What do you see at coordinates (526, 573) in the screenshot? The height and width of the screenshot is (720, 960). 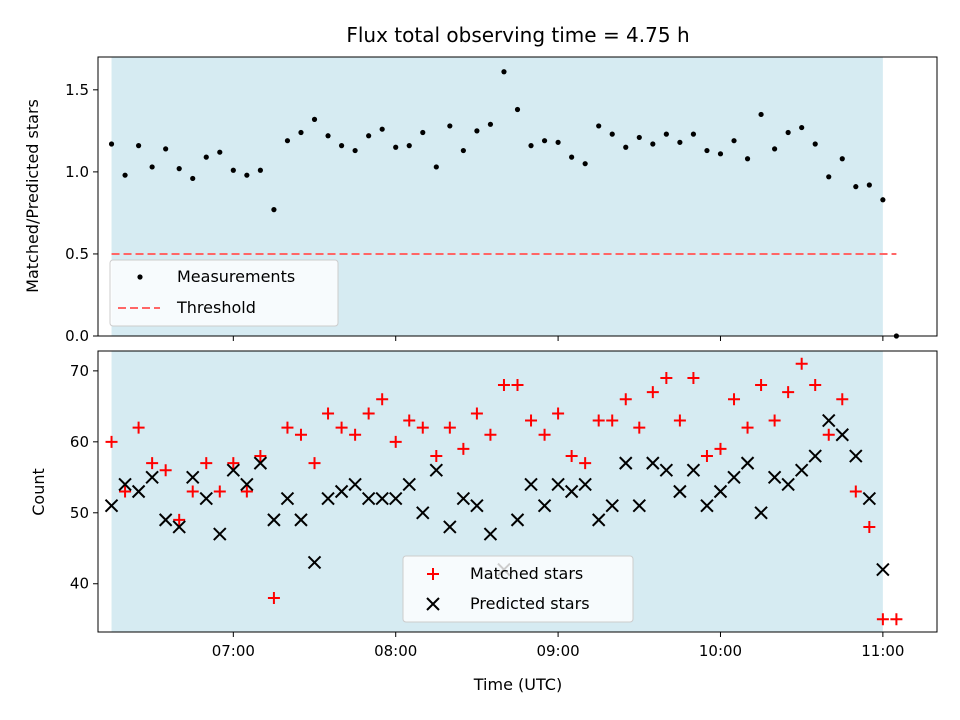 I see `legend-label-matched: Matched stars` at bounding box center [526, 573].